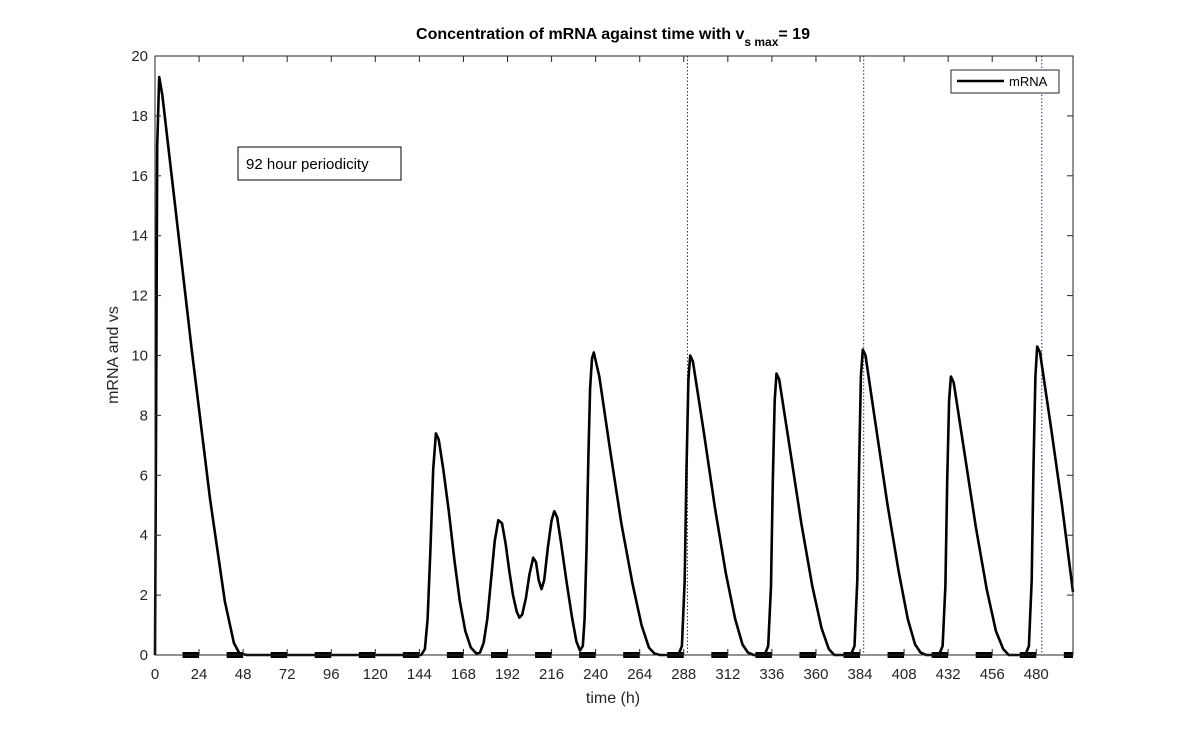 The height and width of the screenshot is (736, 1186). Describe the element at coordinates (860, 674) in the screenshot. I see `x-tick-label: 384` at that location.